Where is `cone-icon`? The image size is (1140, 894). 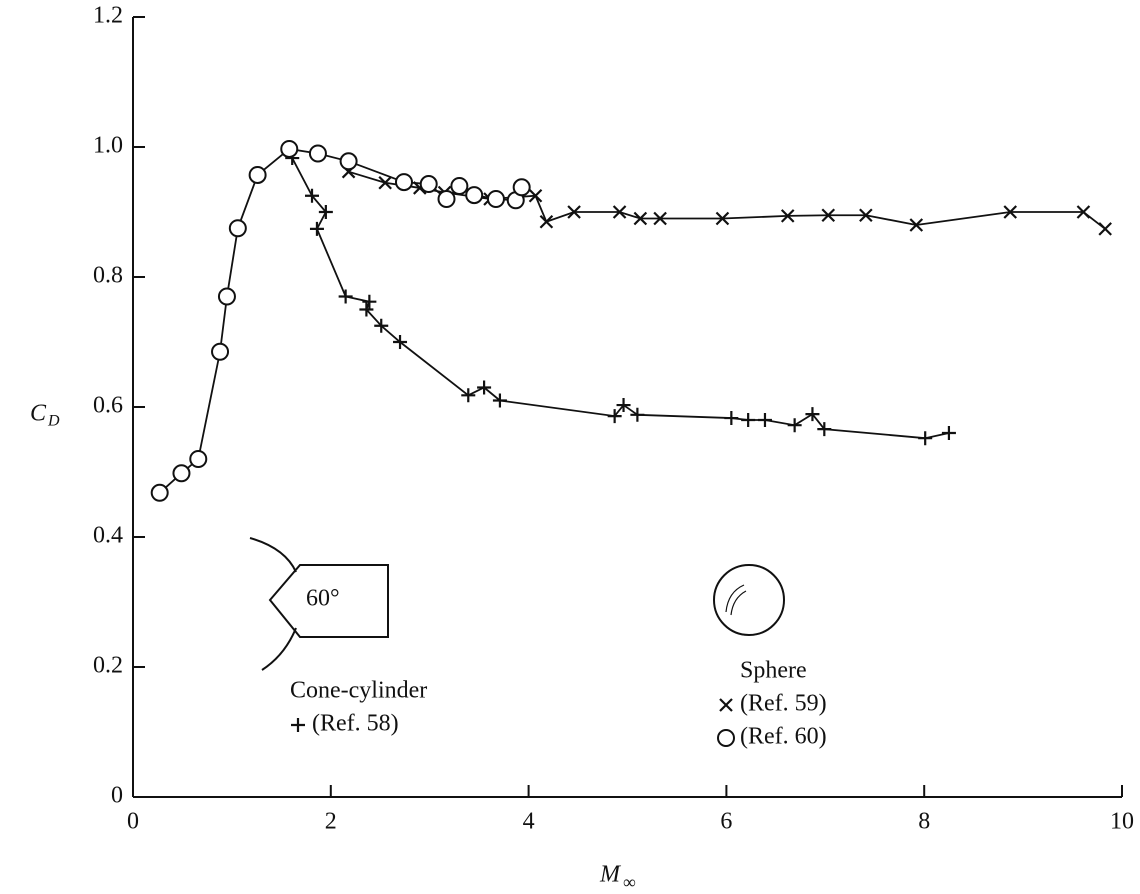
cone-icon is located at coordinates (319, 604).